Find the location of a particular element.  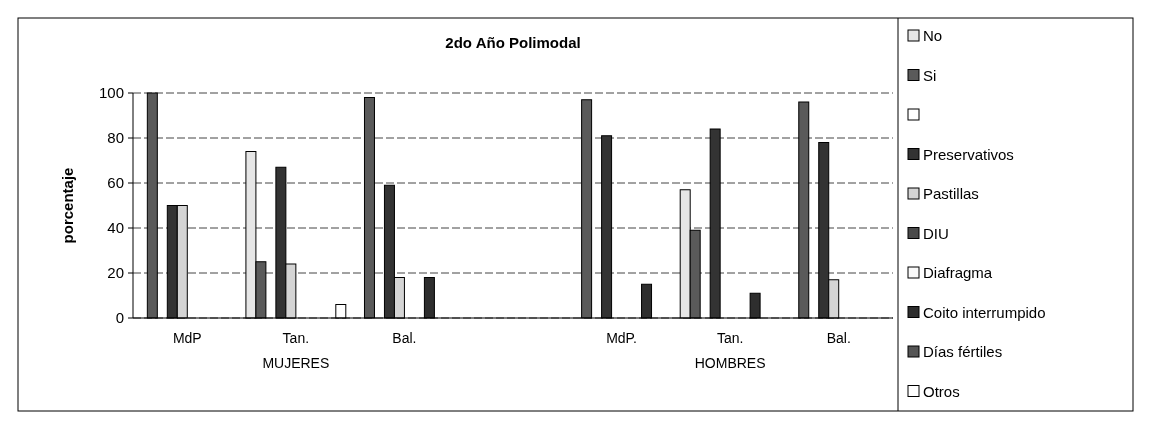

y-tick-label: 80 is located at coordinates (115, 138).